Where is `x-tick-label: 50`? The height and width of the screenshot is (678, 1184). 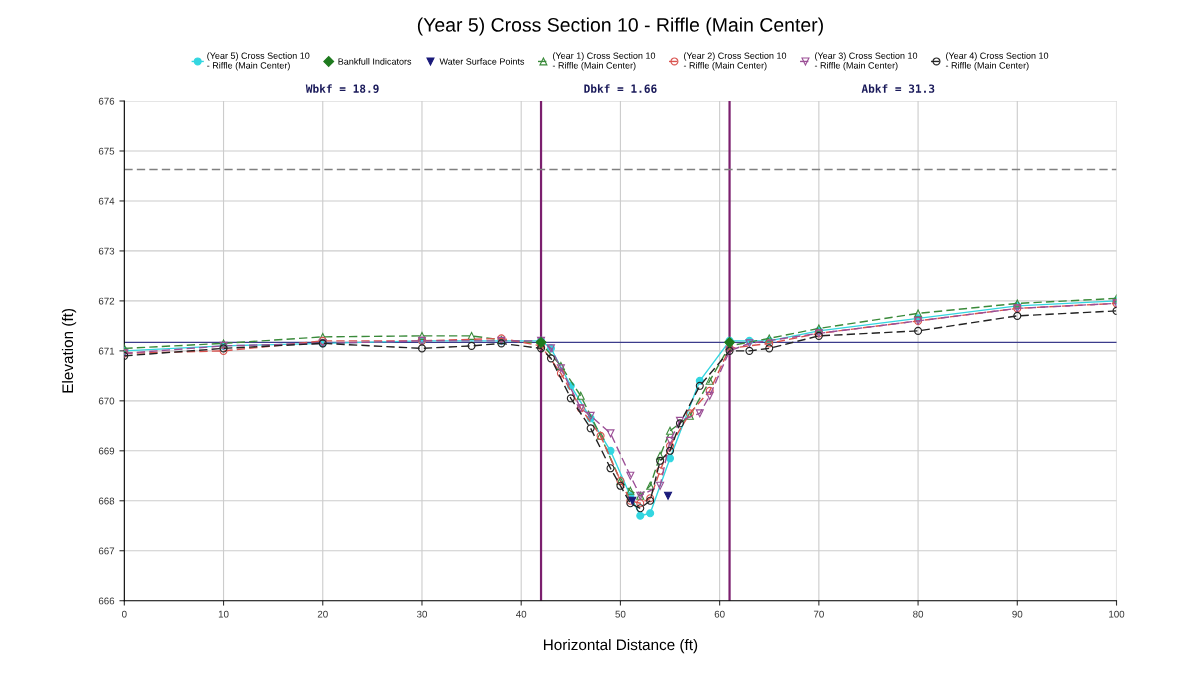
x-tick-label: 50 is located at coordinates (620, 614).